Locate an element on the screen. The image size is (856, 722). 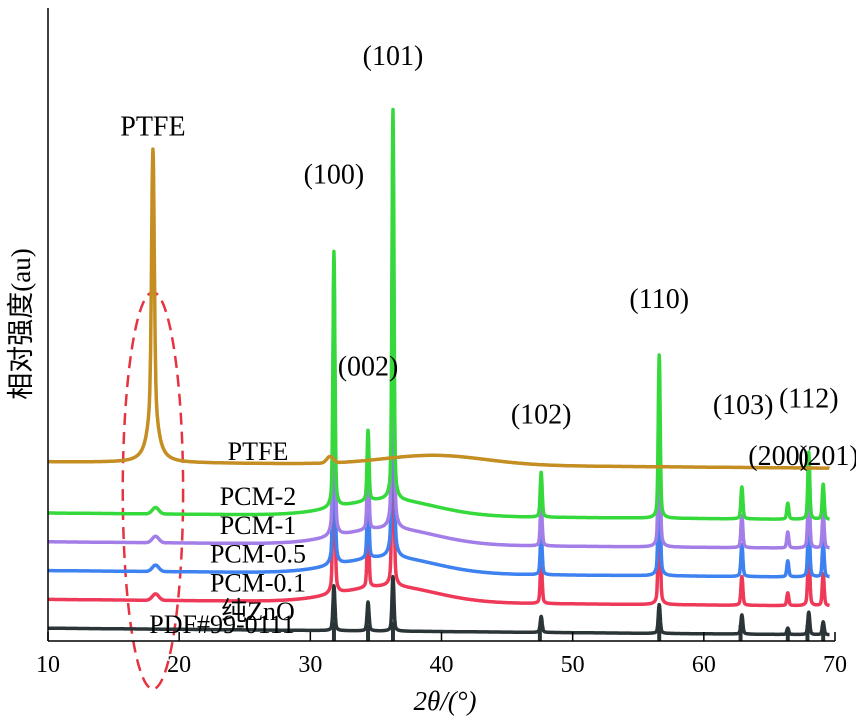
peak-annotation: (002) is located at coordinates (368, 366).